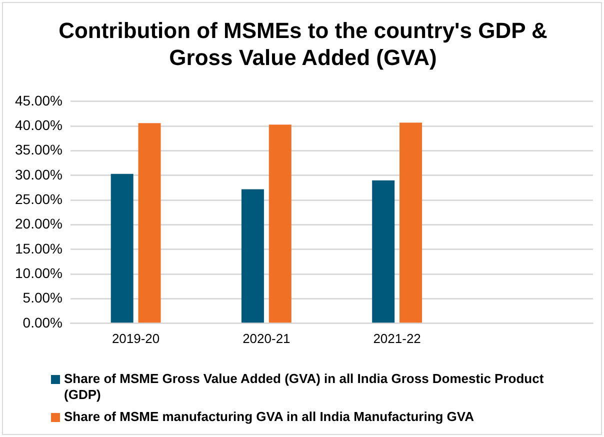 The width and height of the screenshot is (604, 437). Describe the element at coordinates (266, 338) in the screenshot. I see `x-tick-label: 2020-21` at that location.